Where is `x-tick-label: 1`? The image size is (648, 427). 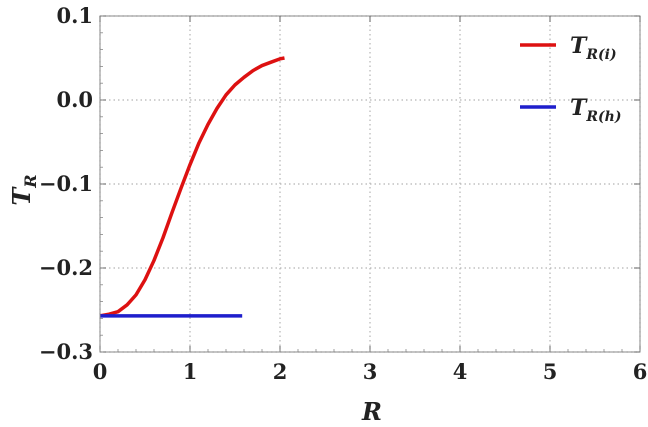
x-tick-label: 1 is located at coordinates (190, 371).